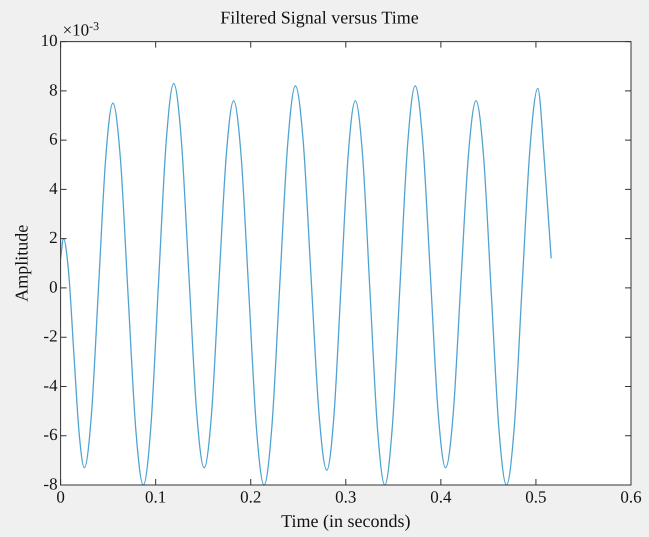 Image resolution: width=649 pixels, height=537 pixels. What do you see at coordinates (50, 484) in the screenshot?
I see `y-tick-label: -8` at bounding box center [50, 484].